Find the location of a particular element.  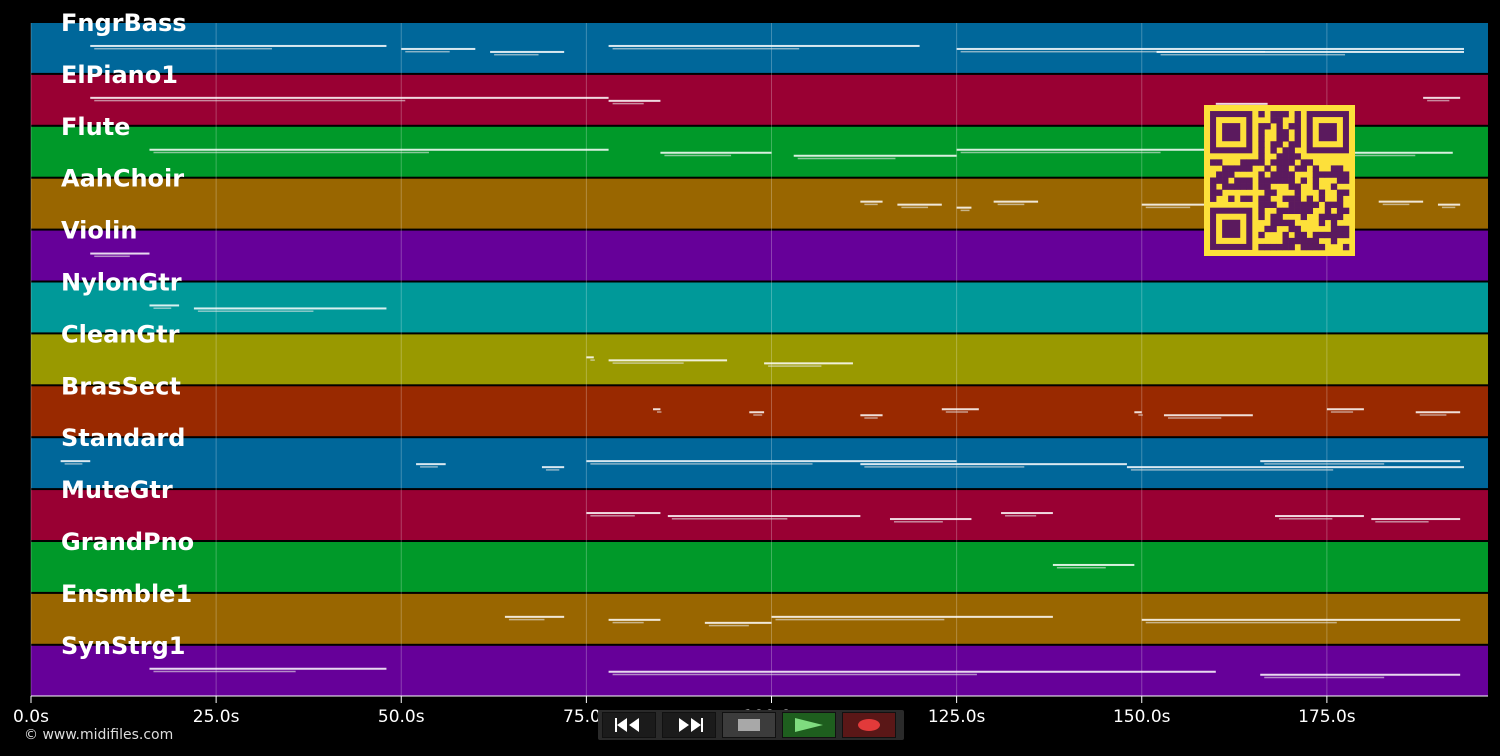

fast-forward-icon is located at coordinates (691, 725).